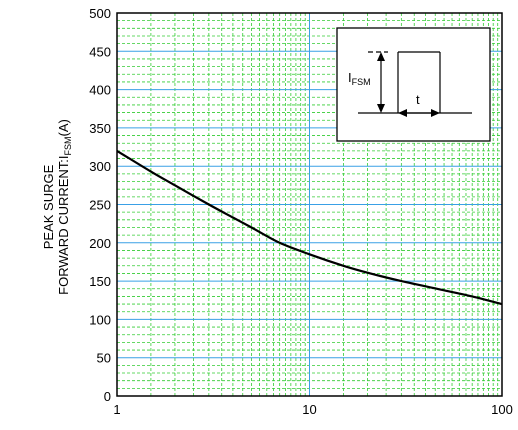  Describe the element at coordinates (100, 13) in the screenshot. I see `y-tick-label-10: 500` at that location.